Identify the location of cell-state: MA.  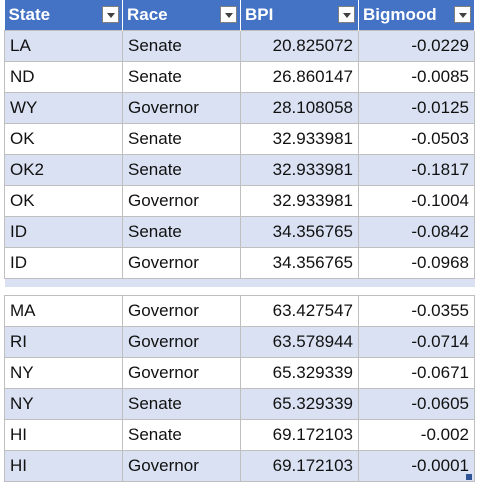
(63, 311).